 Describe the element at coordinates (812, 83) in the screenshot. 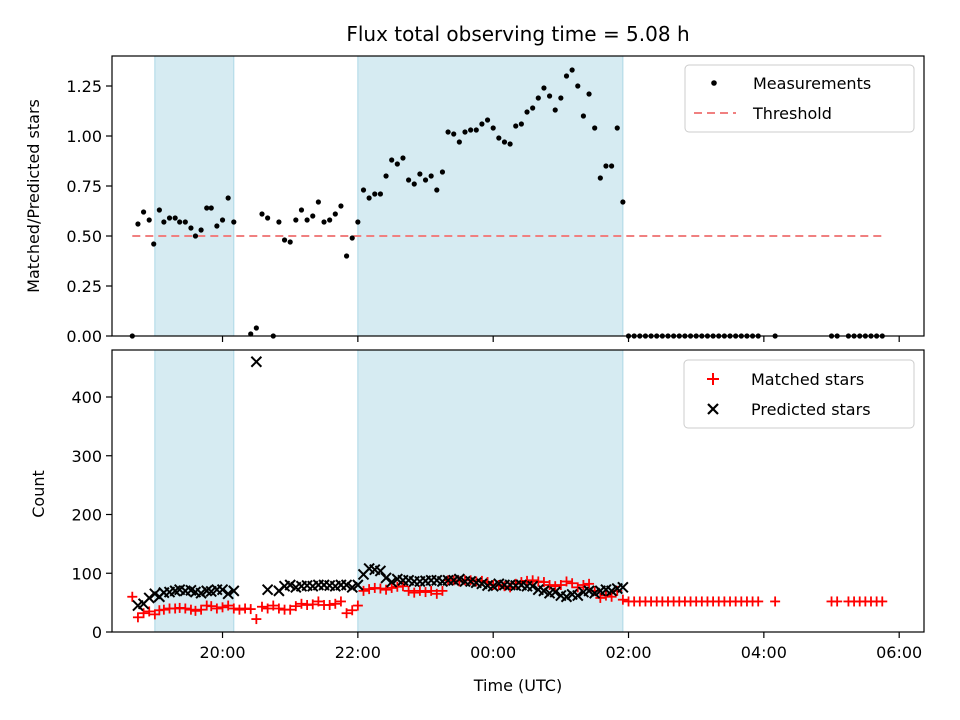

I see `legend-measurements-label: Measurements` at that location.